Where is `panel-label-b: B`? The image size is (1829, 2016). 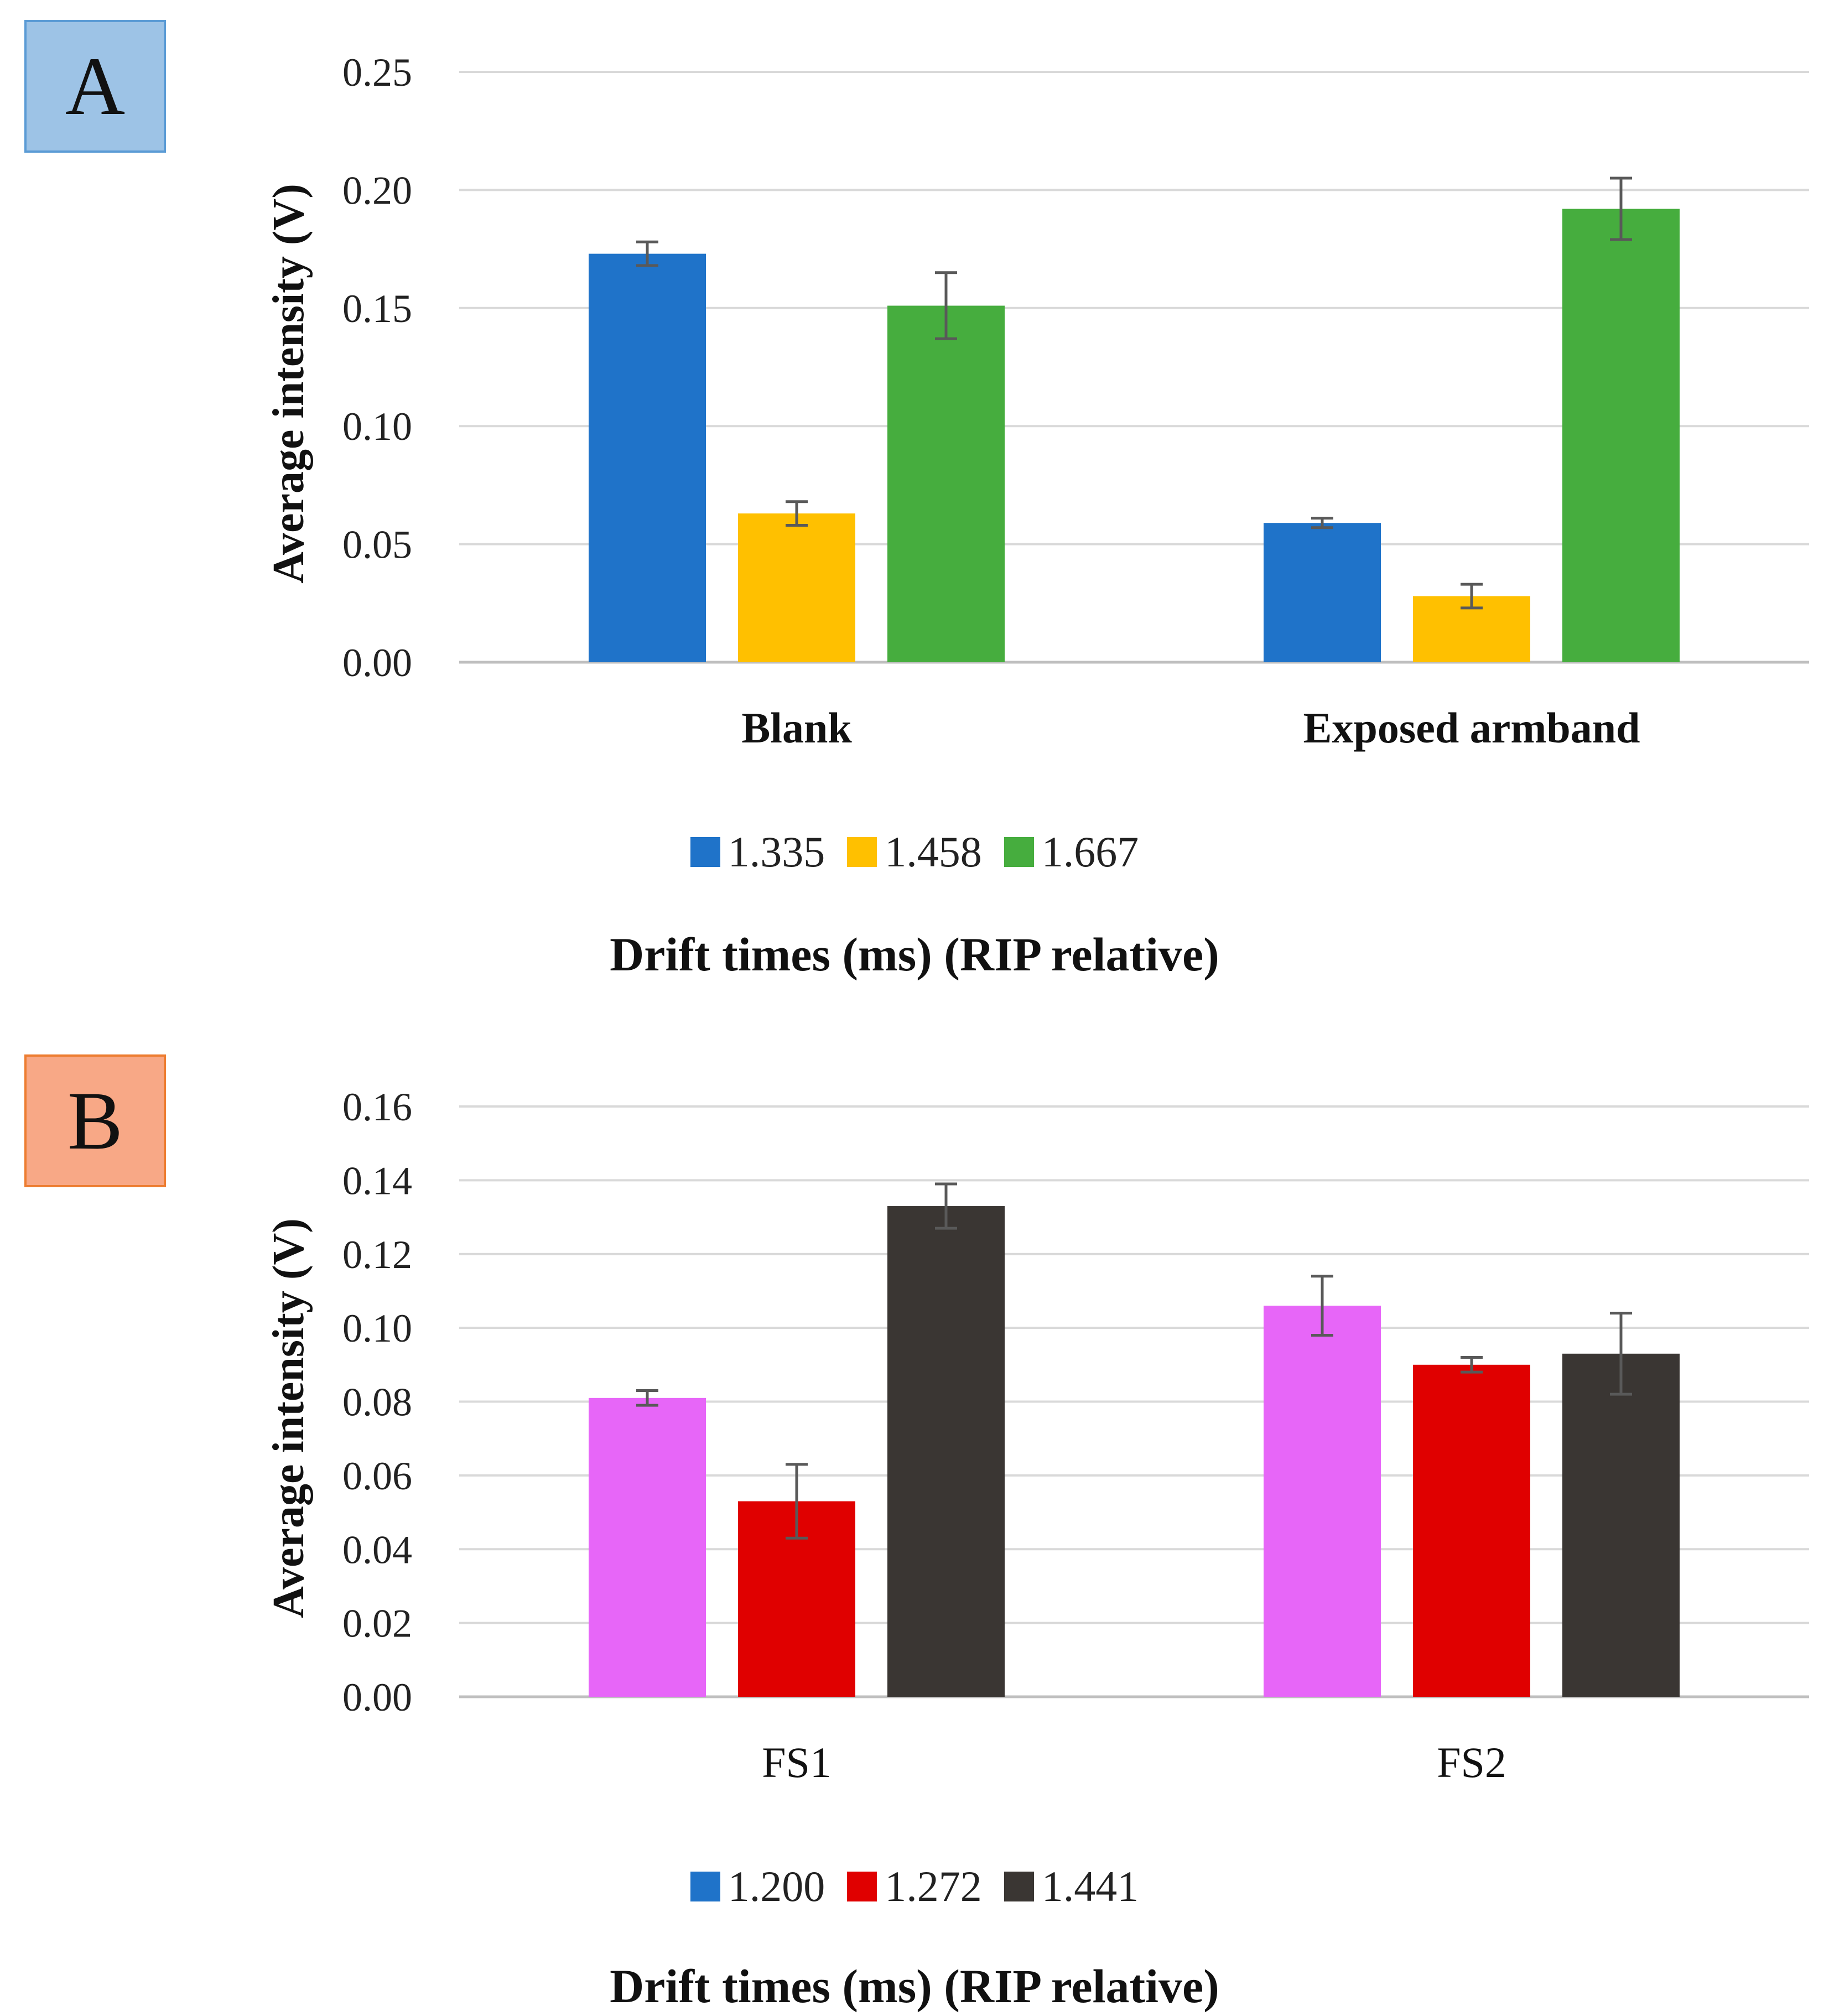 panel-label-b: B is located at coordinates (95, 1120).